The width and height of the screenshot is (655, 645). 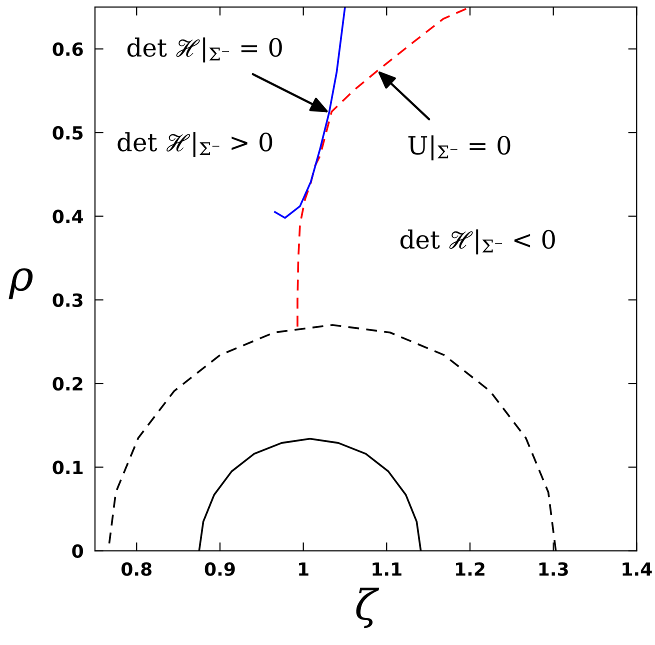 I want to click on x-tick-label: 1.2, so click(x=470, y=569).